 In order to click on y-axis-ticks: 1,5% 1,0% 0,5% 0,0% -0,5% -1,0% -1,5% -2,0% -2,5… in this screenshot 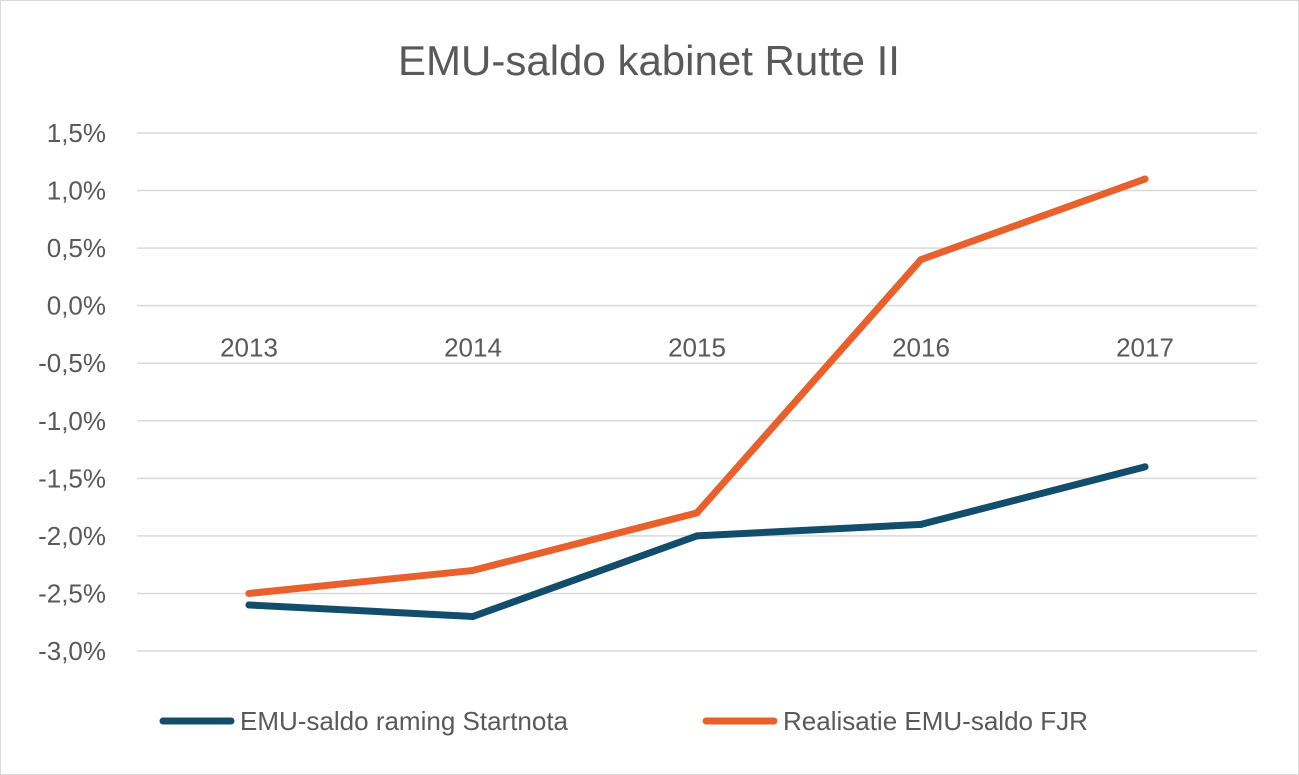, I will do `click(72, 392)`.